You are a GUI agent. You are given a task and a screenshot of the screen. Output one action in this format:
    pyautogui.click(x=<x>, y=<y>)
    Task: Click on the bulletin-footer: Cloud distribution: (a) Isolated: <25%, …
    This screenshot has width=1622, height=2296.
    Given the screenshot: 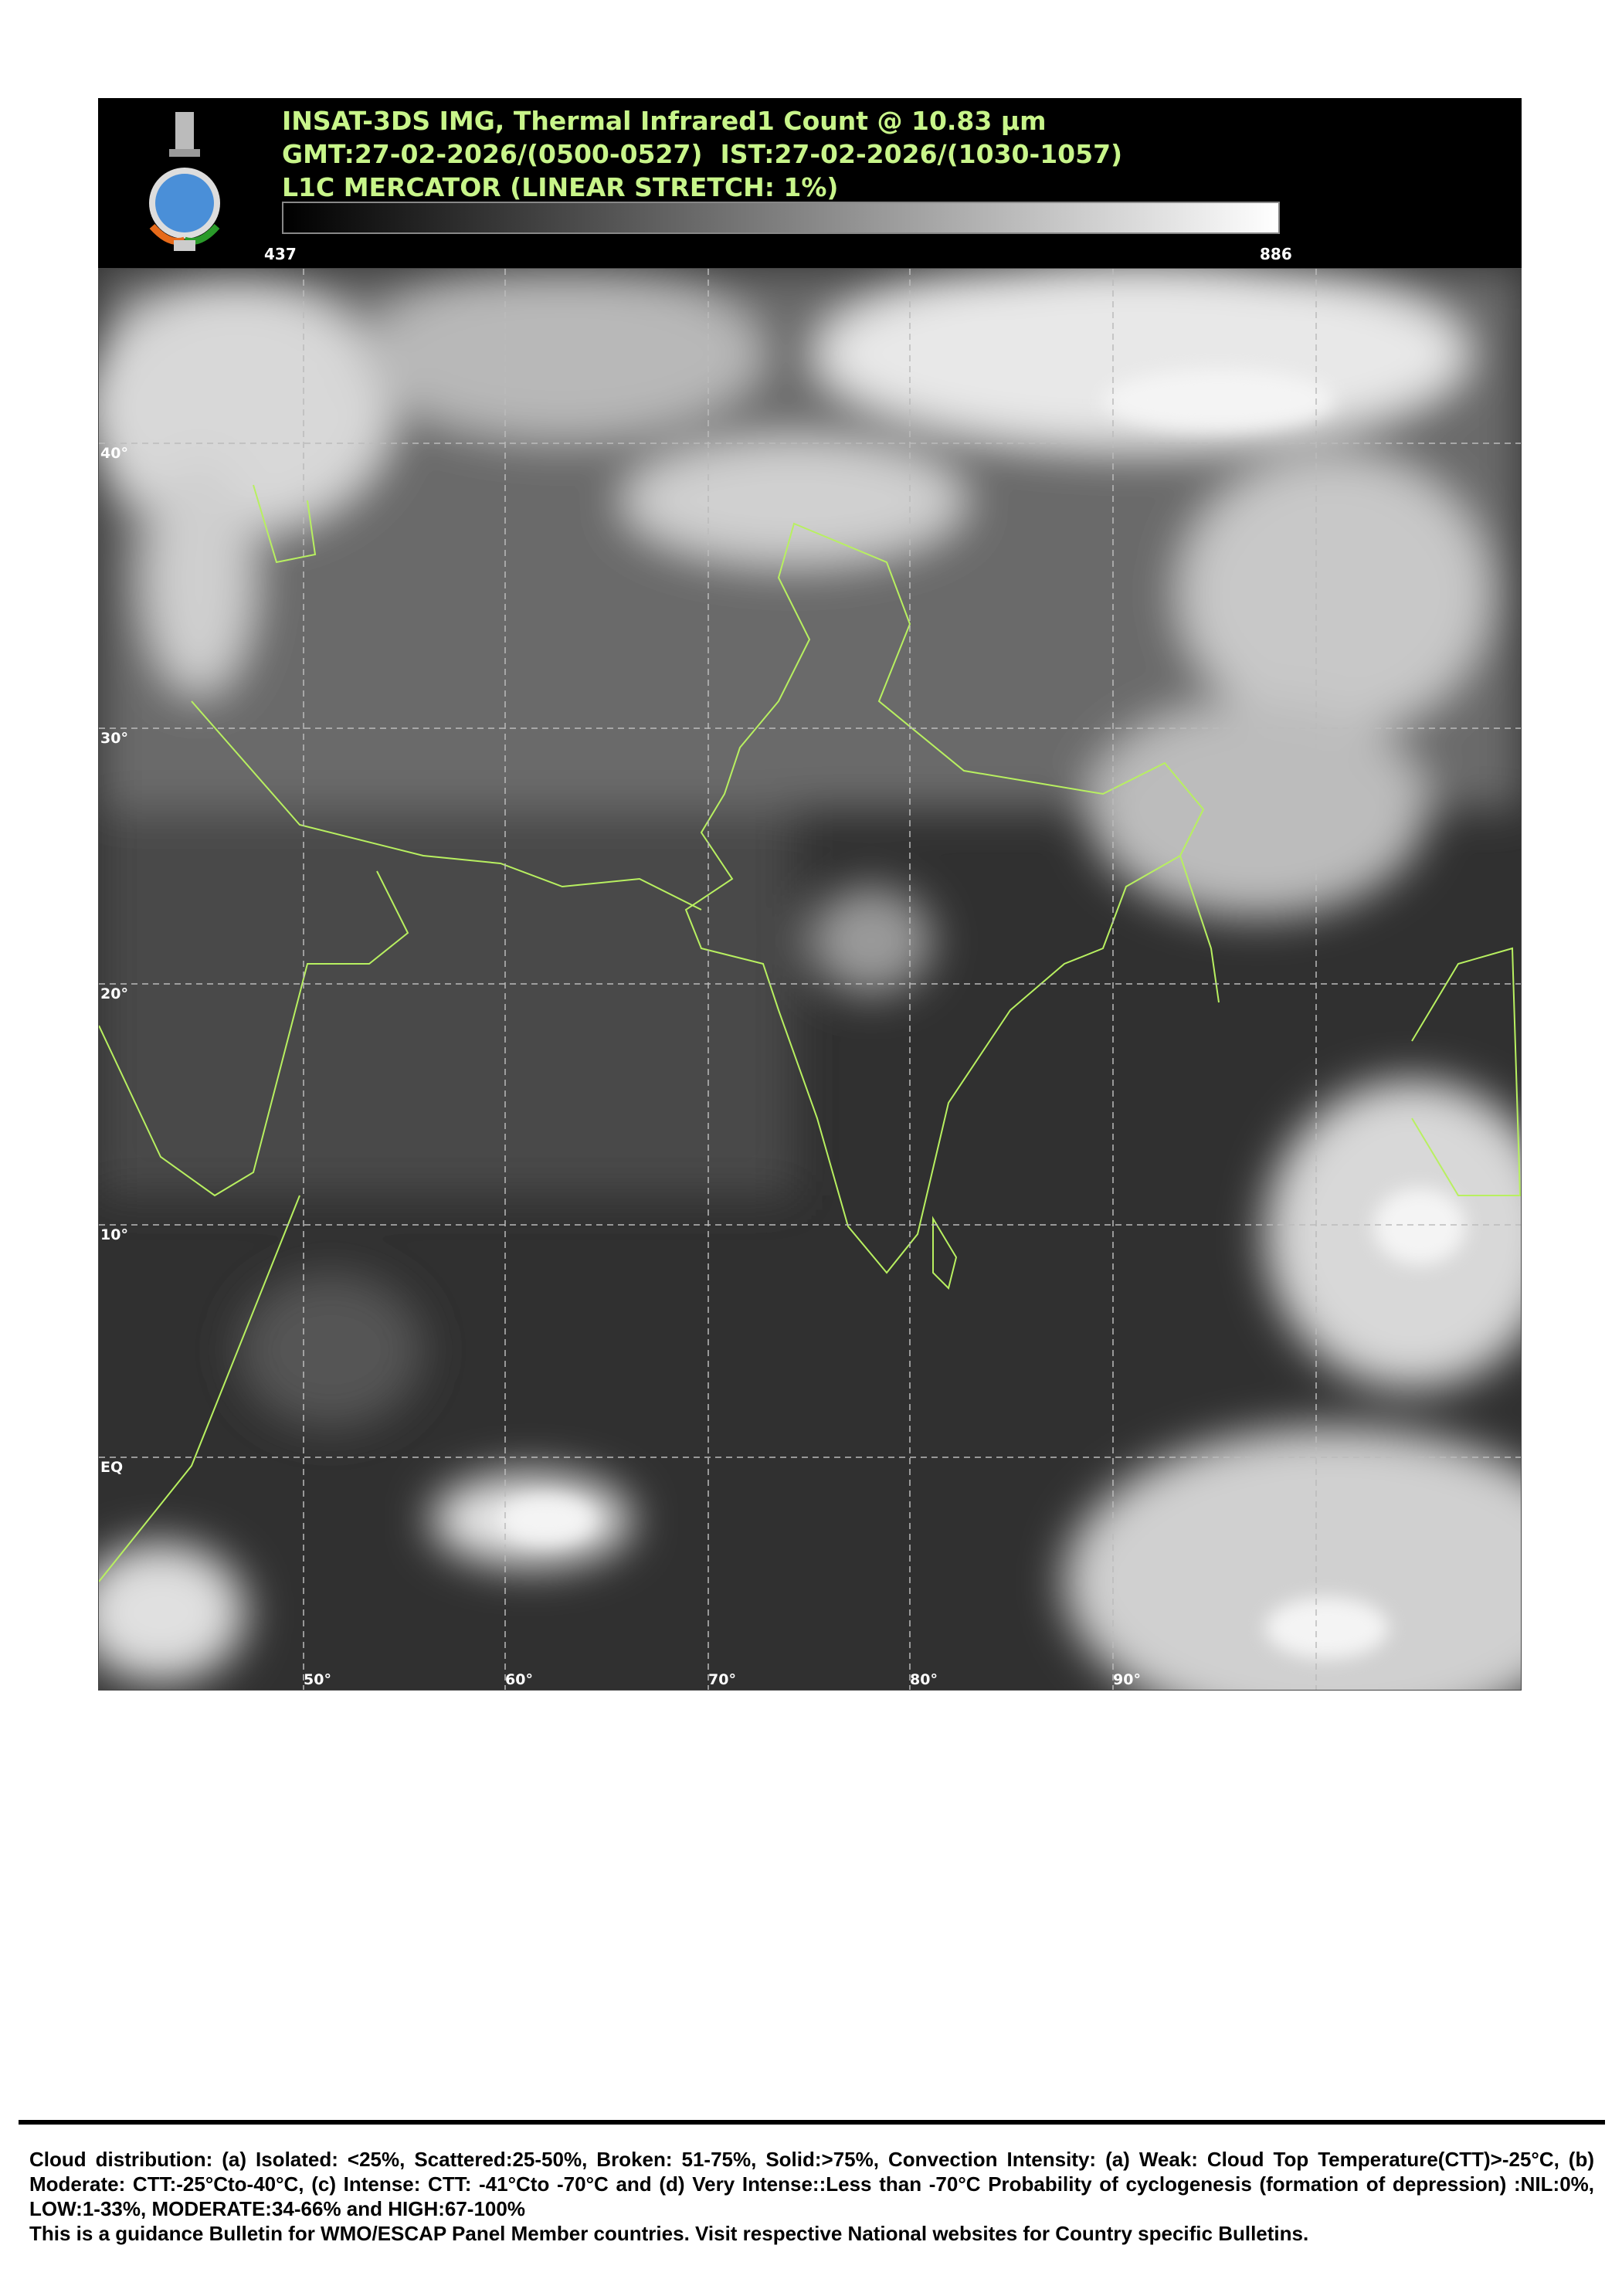 What is the action you would take?
    pyautogui.click(x=811, y=2196)
    